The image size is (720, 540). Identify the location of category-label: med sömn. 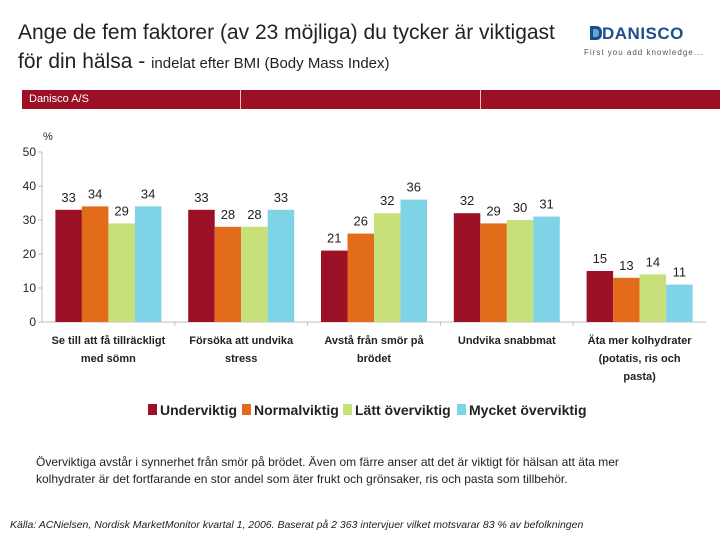
(108, 359).